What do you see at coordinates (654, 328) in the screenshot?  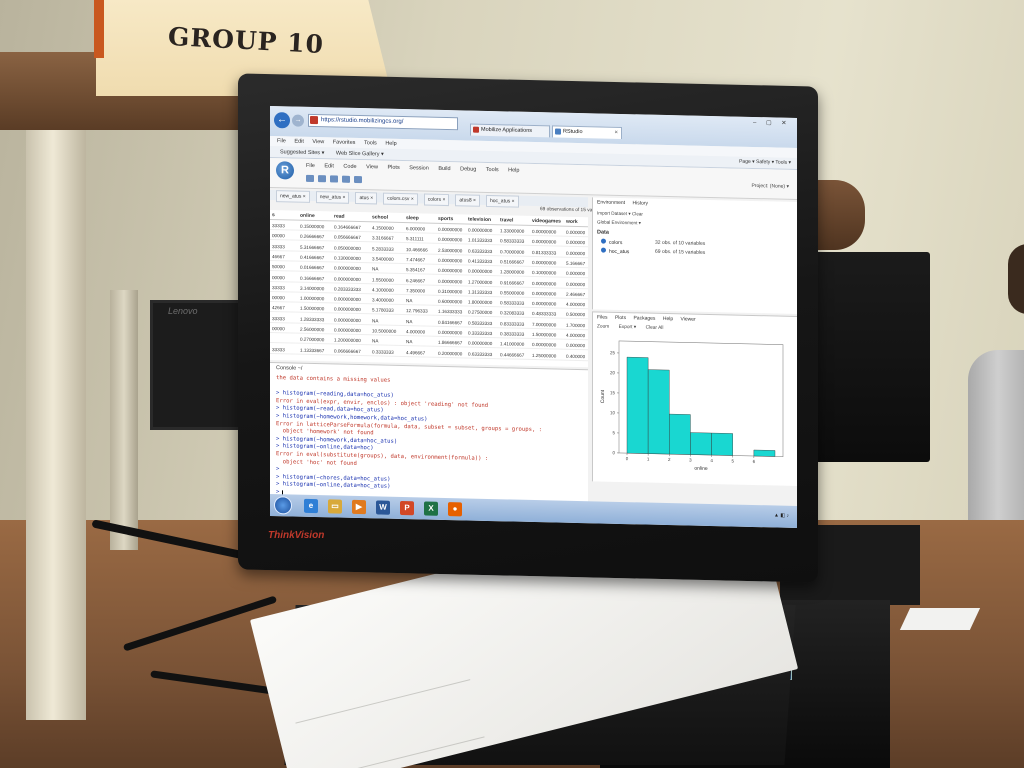 I see `clear-all-button: Clear All` at bounding box center [654, 328].